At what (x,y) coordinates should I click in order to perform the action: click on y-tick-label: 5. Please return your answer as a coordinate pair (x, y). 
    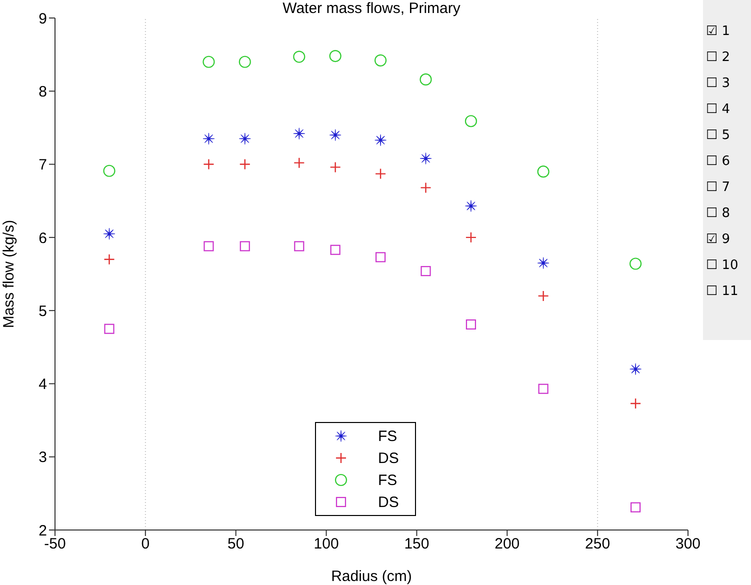
    Looking at the image, I should click on (42, 311).